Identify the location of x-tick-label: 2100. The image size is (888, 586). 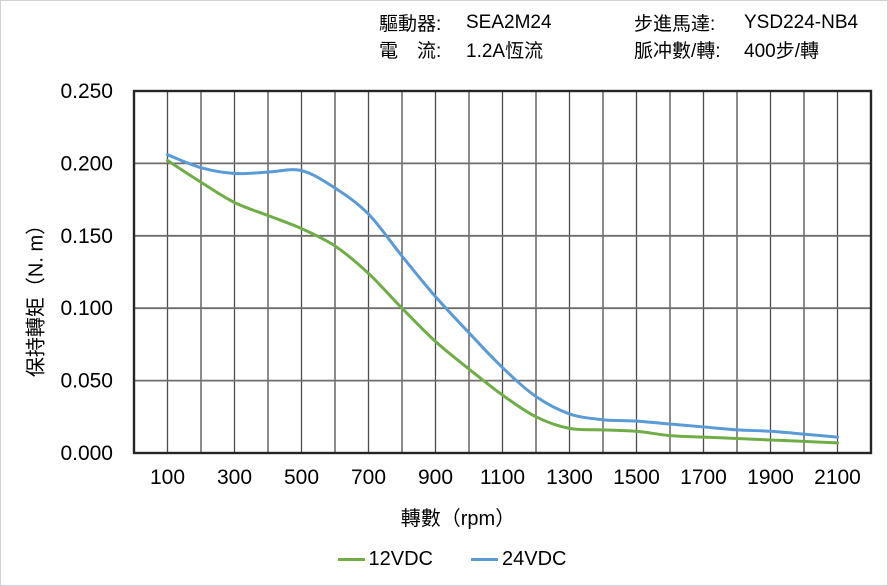
(837, 477).